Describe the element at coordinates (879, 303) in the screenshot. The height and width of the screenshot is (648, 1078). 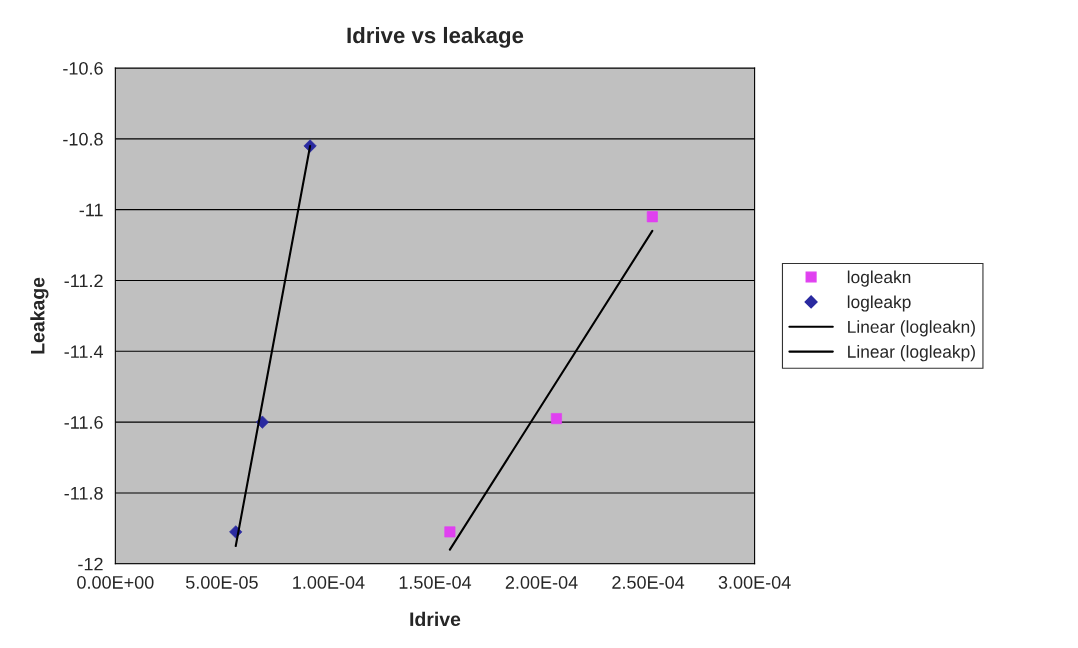
I see `legend-label: logleakp` at that location.